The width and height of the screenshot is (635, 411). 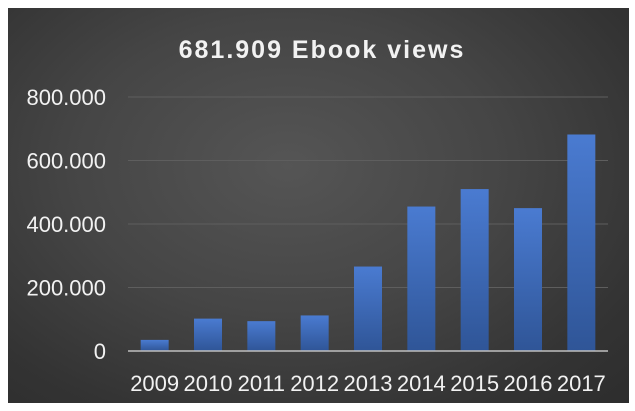 What do you see at coordinates (322, 50) in the screenshot?
I see `chart-title: 681.909 Ebook views` at bounding box center [322, 50].